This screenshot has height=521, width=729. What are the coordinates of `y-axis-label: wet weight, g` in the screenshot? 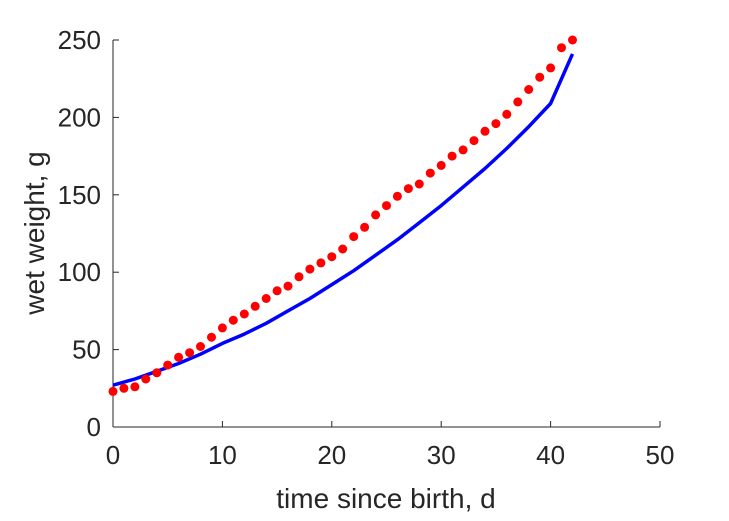 It's located at (34, 233).